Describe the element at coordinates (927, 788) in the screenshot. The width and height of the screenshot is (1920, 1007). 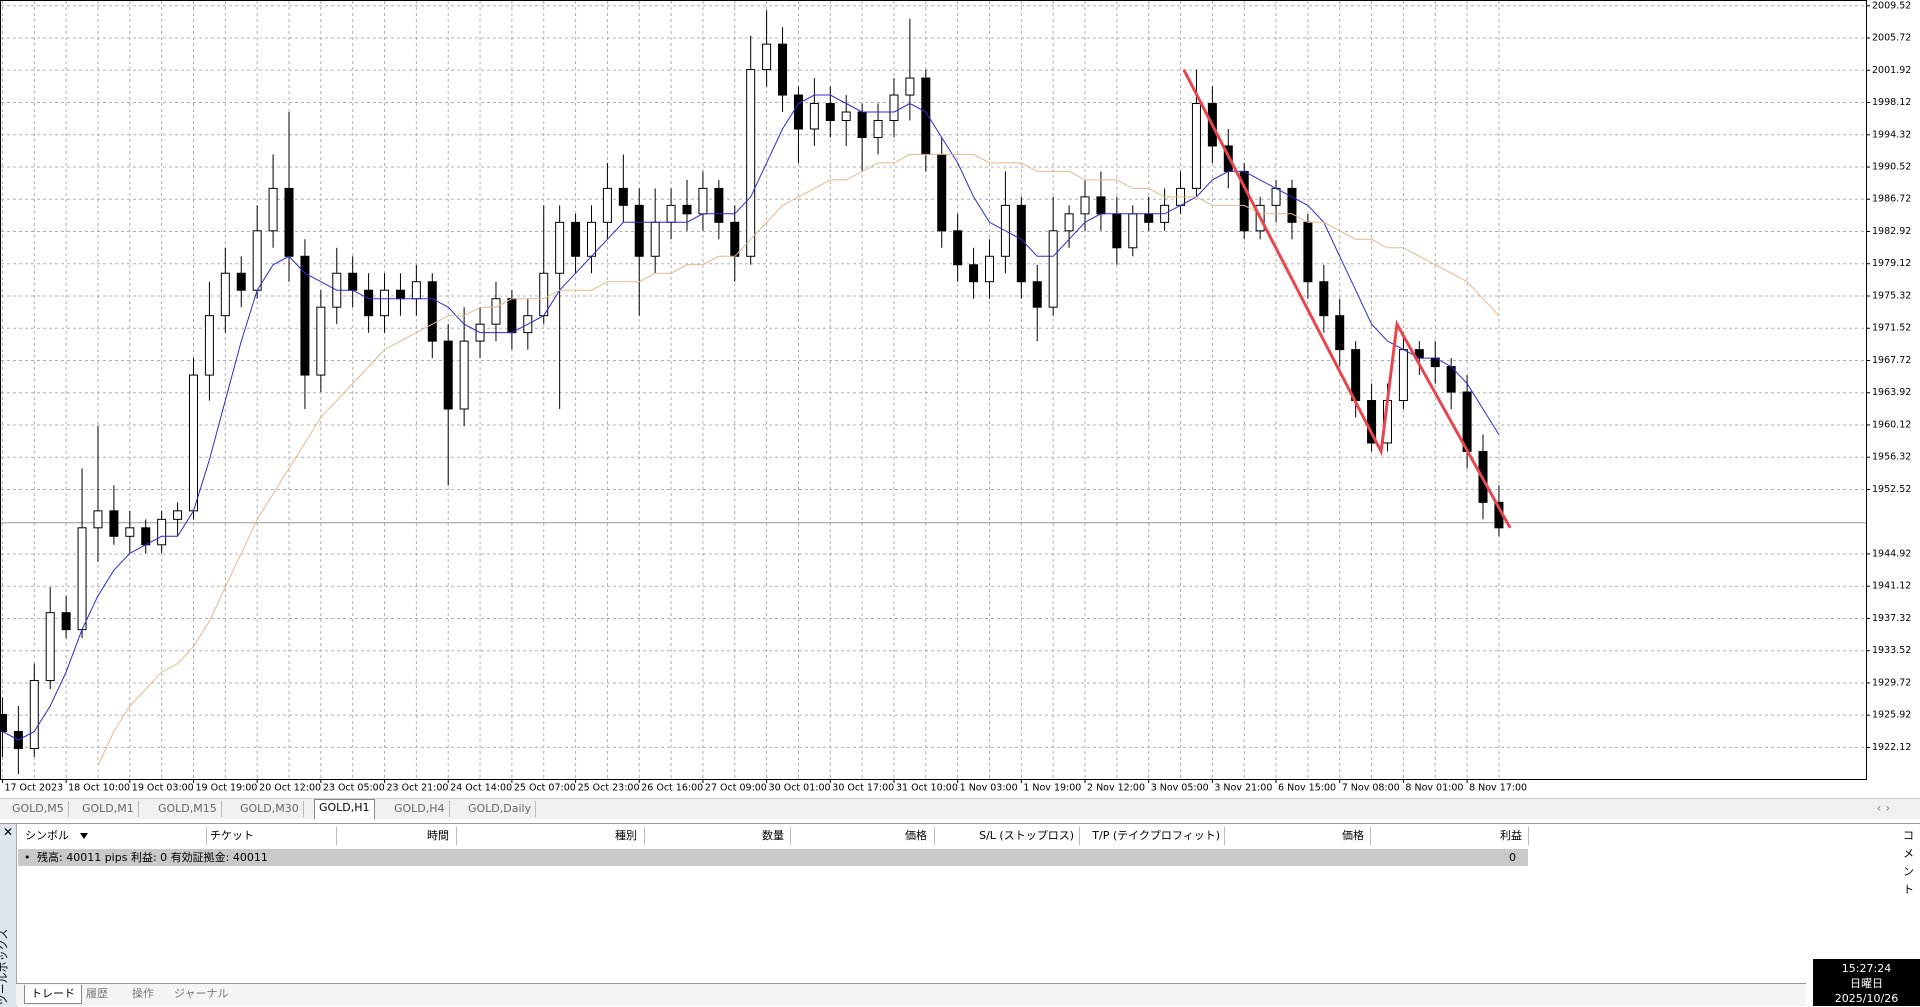
I see `x-tick-label: 31 Oct 10:00` at that location.